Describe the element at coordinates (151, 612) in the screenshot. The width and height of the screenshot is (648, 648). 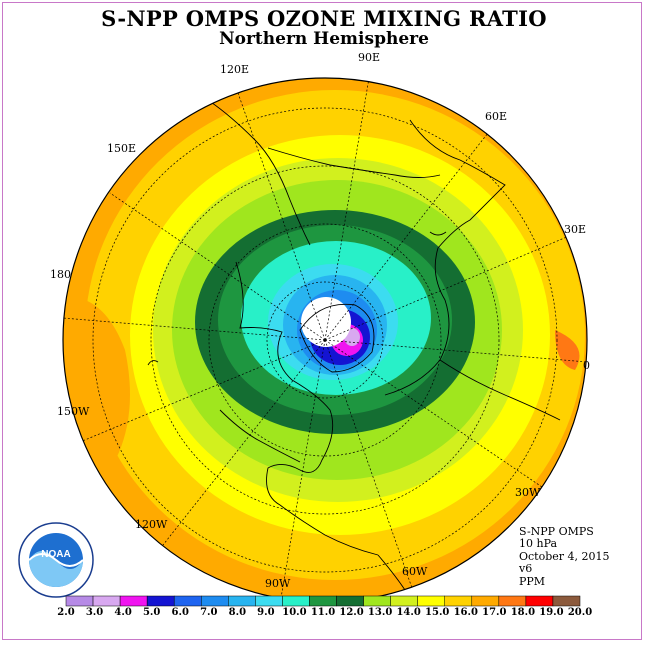
I see `colorbar-tick-label: 5.0` at that location.